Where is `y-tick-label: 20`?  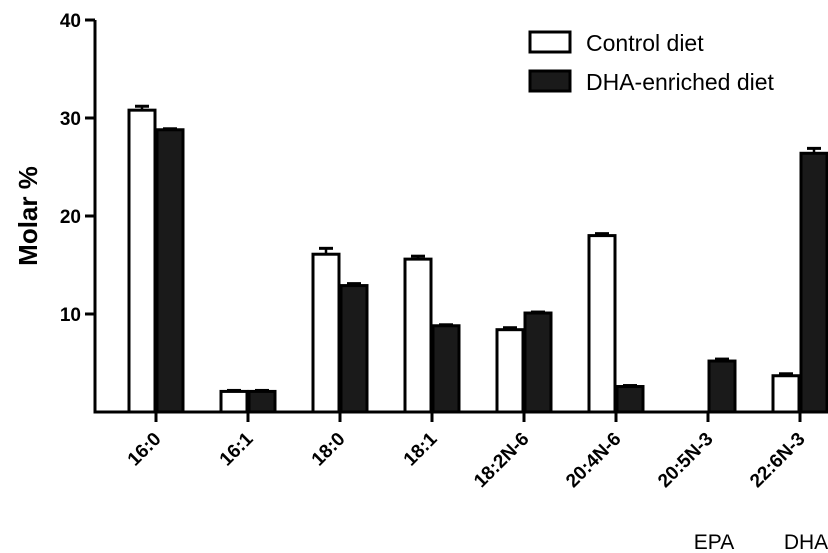
y-tick-label: 20 is located at coordinates (70, 217).